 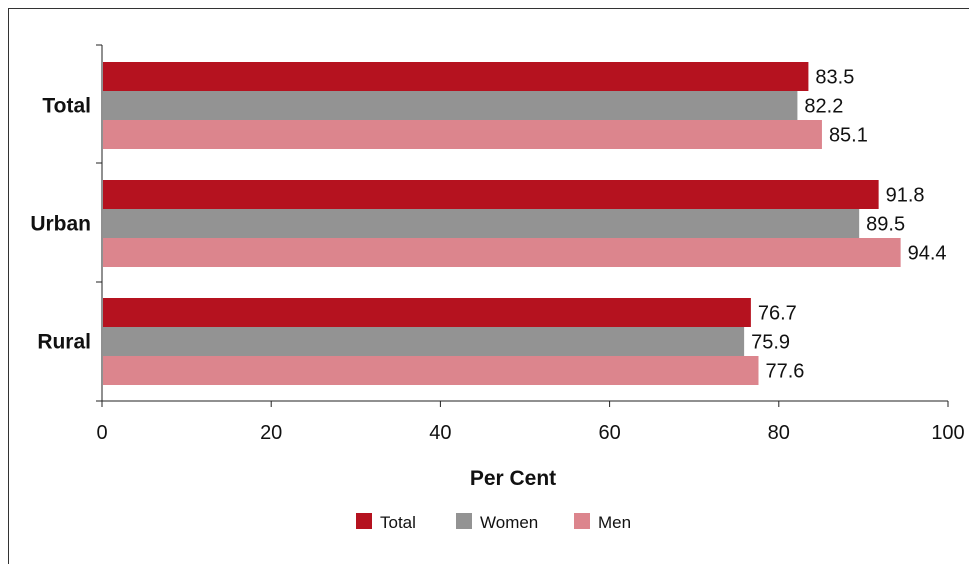 I want to click on data-labels: 83.5 82.2 85.1 91.8 89.594.4 76.7 75.9 77.6, so click(x=848, y=225).